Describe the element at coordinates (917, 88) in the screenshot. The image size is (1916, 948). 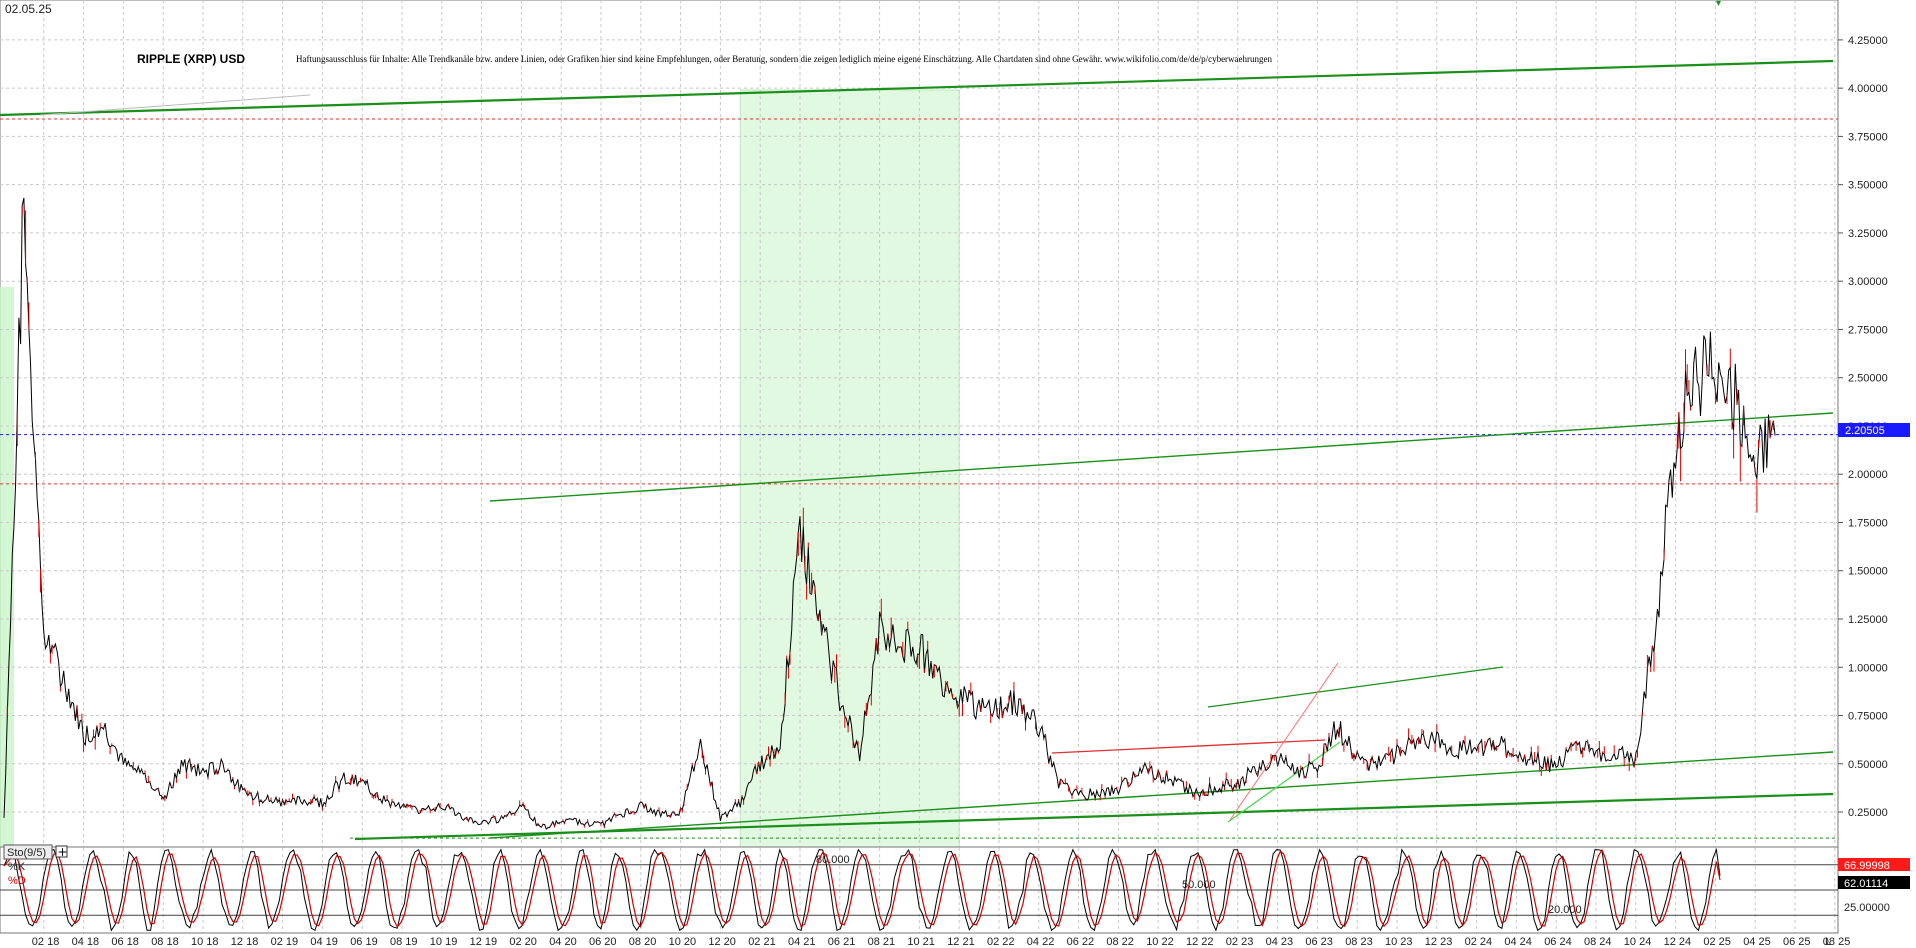
I see `upper-channel-line` at that location.